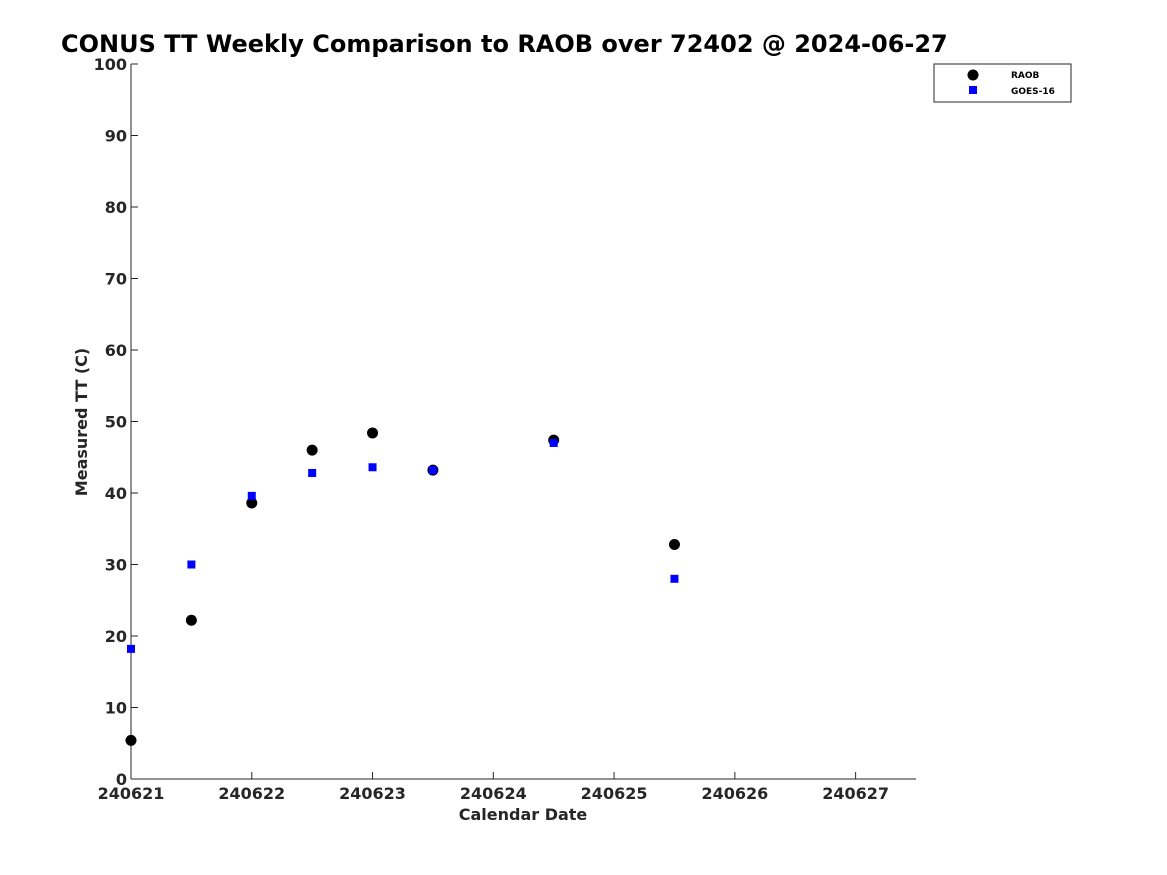 Image resolution: width=1167 pixels, height=875 pixels. What do you see at coordinates (116, 636) in the screenshot?
I see `y-tick-label: 20` at bounding box center [116, 636].